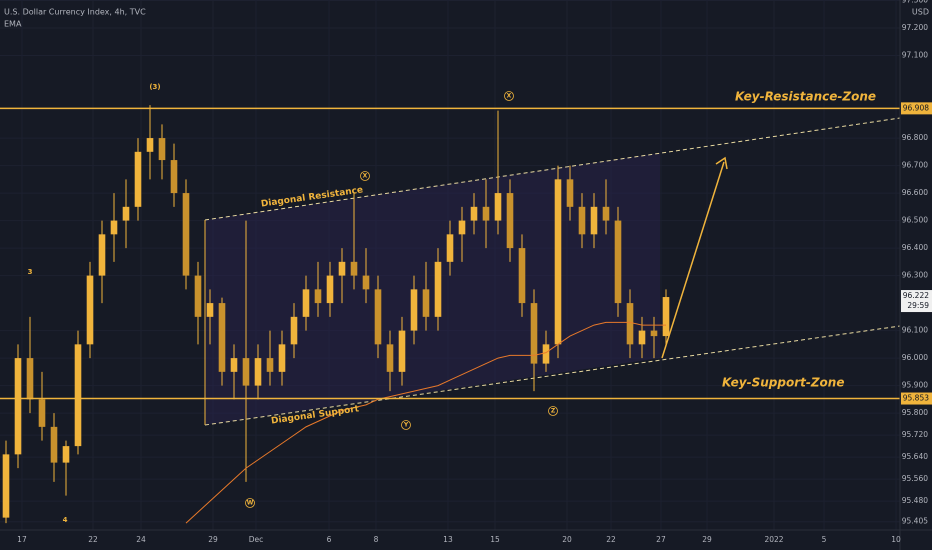 This screenshot has height=550, width=932. What do you see at coordinates (552, 375) in the screenshot?
I see `diagonal-support-line` at bounding box center [552, 375].